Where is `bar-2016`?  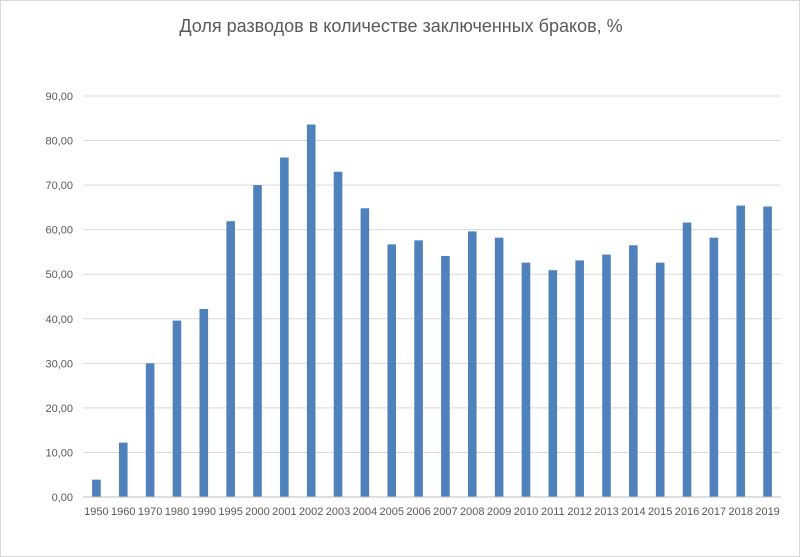
bar-2016 is located at coordinates (687, 359).